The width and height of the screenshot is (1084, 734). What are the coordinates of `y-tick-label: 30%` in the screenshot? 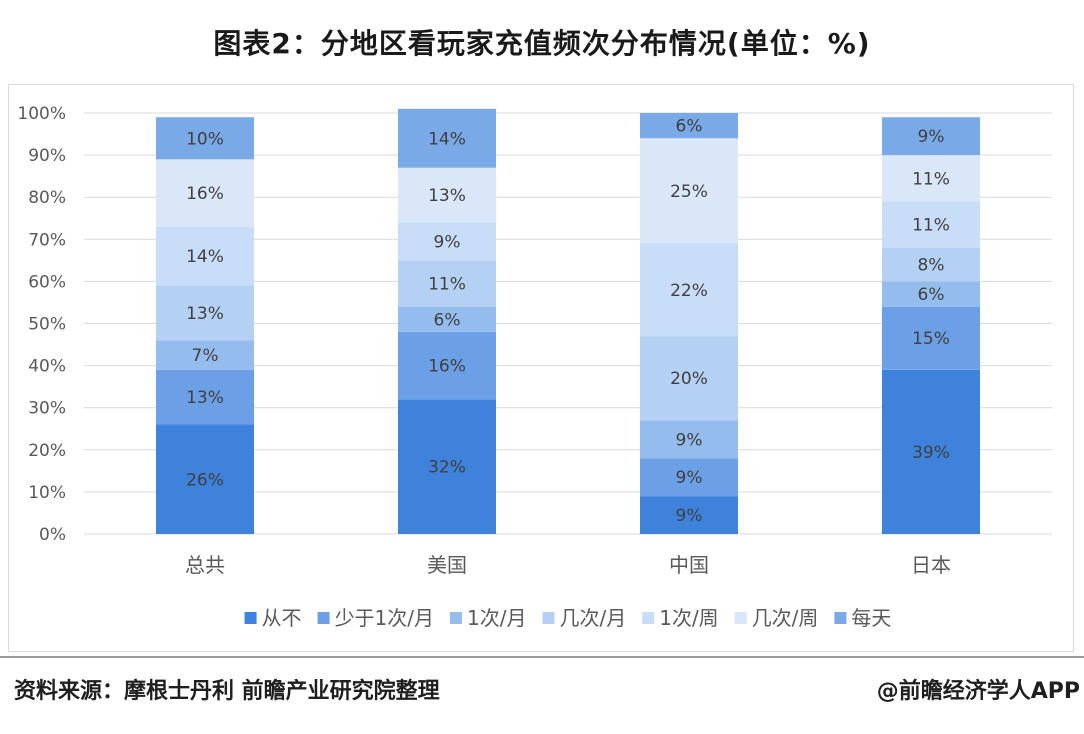 It's located at (47, 409).